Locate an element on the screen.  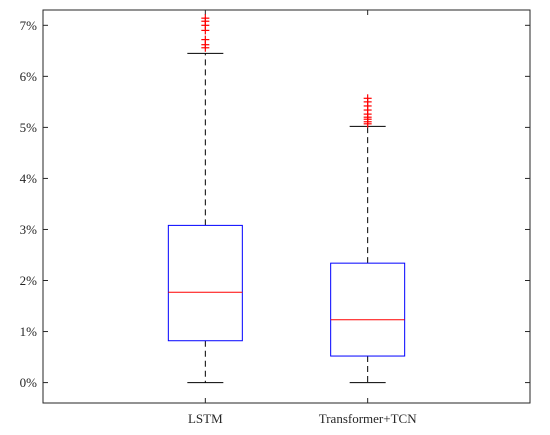
x-tick-label: Transformer+TCN is located at coordinates (368, 418).